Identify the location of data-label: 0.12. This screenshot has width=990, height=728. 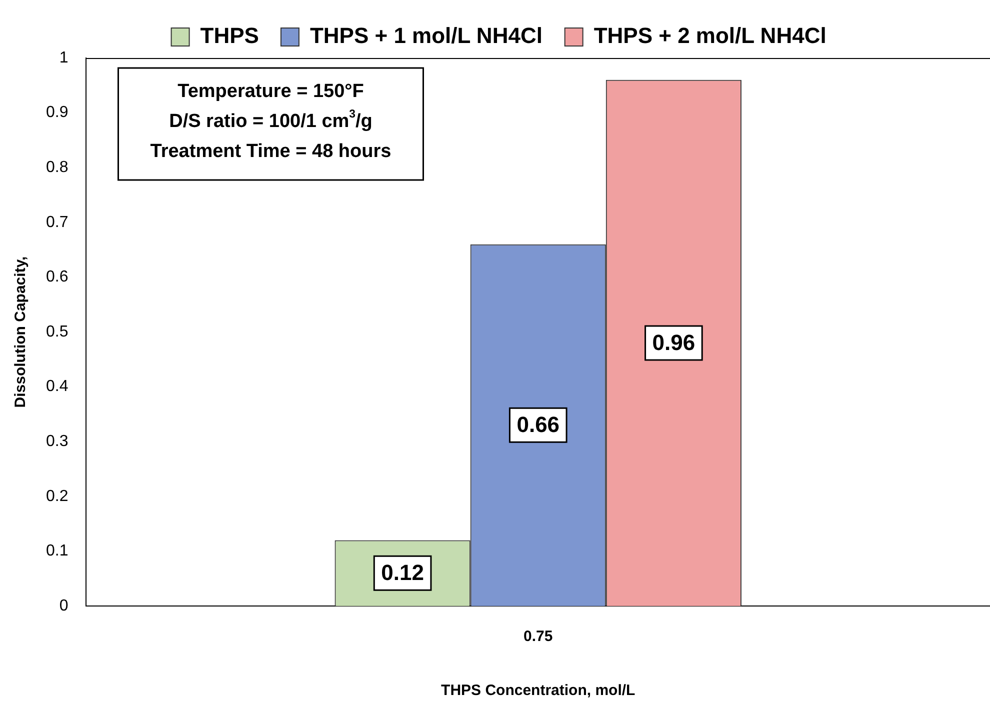
(402, 573).